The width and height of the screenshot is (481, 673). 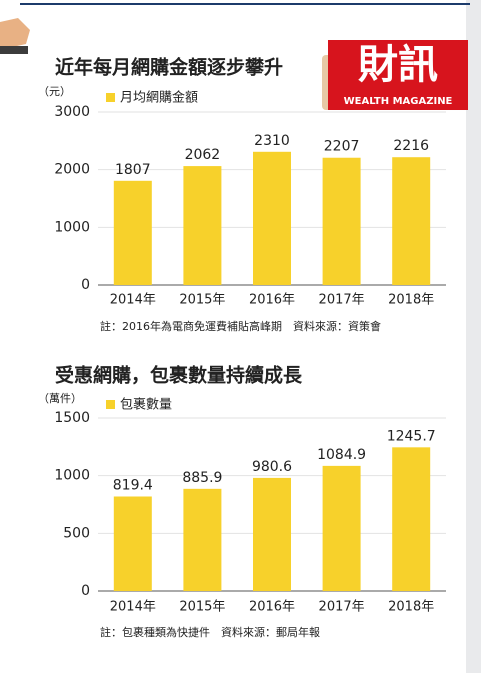 What do you see at coordinates (210, 632) in the screenshot?
I see `note: 註：包裹種類為快捷件 資料來源：郵局年報` at bounding box center [210, 632].